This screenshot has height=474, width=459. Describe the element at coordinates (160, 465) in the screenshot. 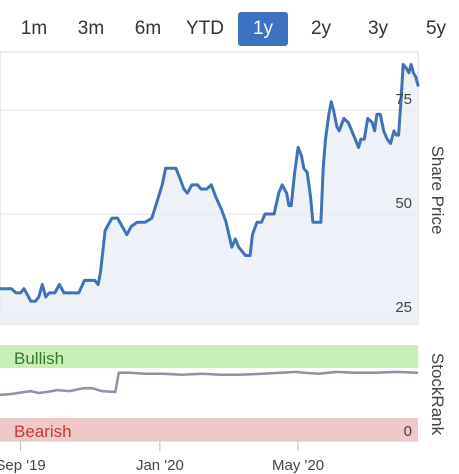

I see `x-tick-label: Jan '20` at that location.